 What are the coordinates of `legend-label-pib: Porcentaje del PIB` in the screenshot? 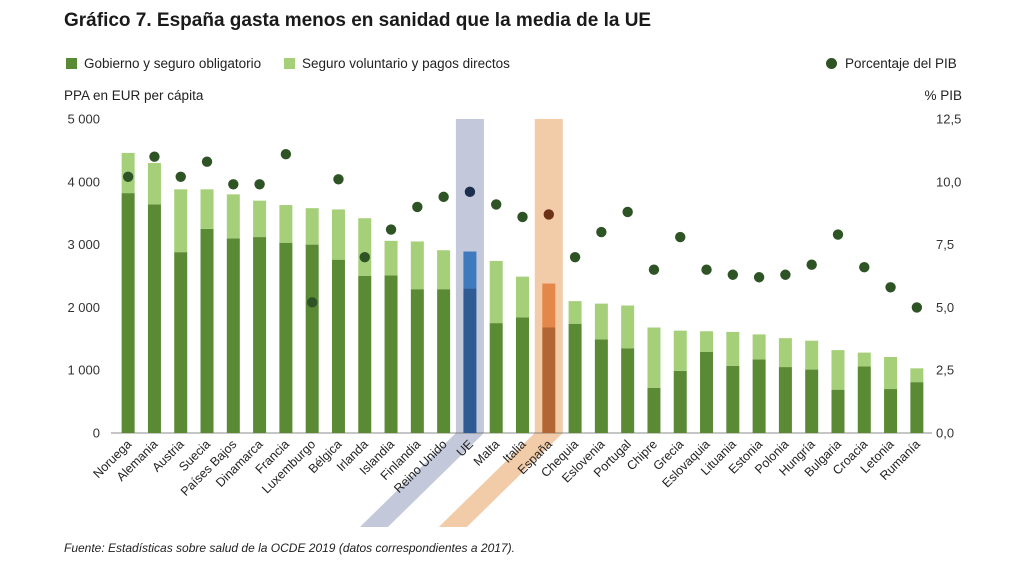 It's located at (901, 63).